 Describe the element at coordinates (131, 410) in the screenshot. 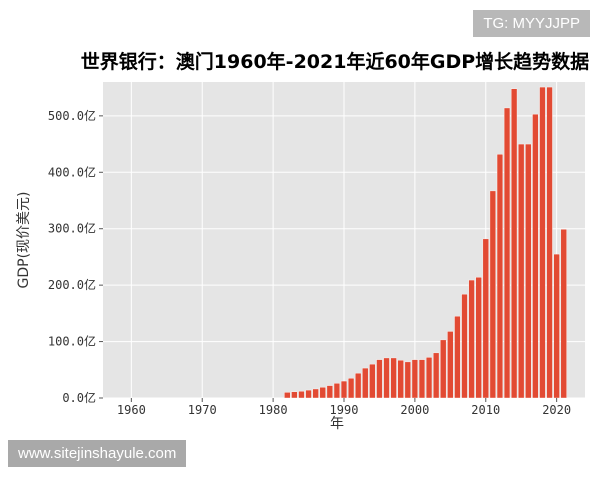

I see `x-tick-label: 1960` at that location.